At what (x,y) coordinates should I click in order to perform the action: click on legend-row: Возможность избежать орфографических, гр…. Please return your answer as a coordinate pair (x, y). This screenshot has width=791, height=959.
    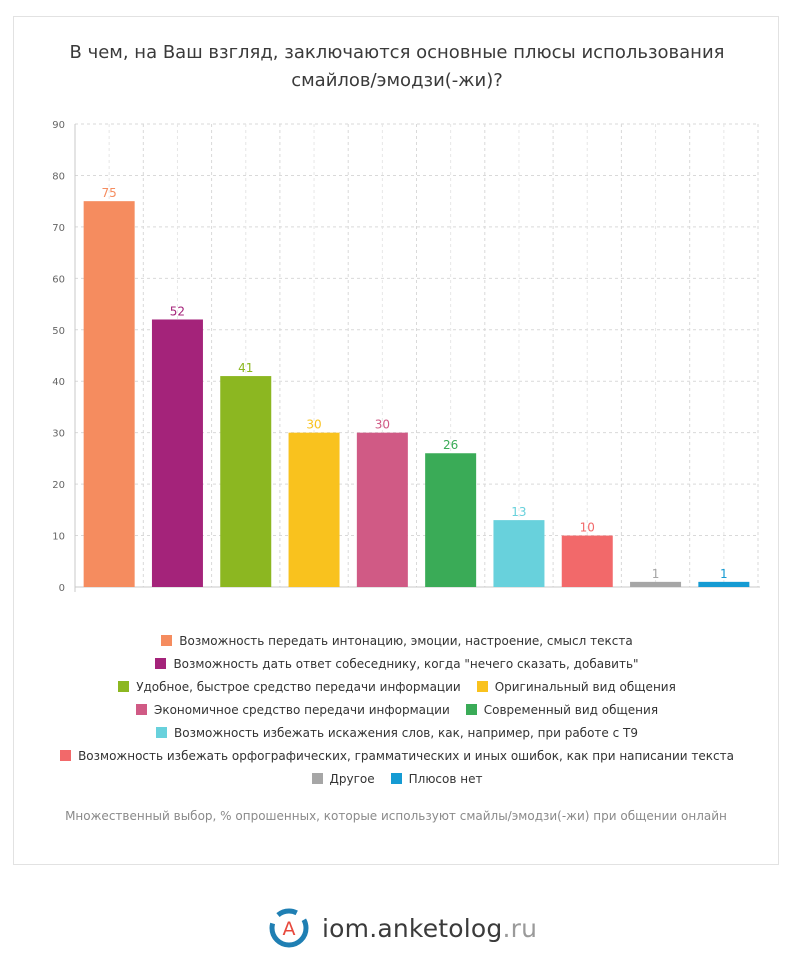
    Looking at the image, I should click on (397, 755).